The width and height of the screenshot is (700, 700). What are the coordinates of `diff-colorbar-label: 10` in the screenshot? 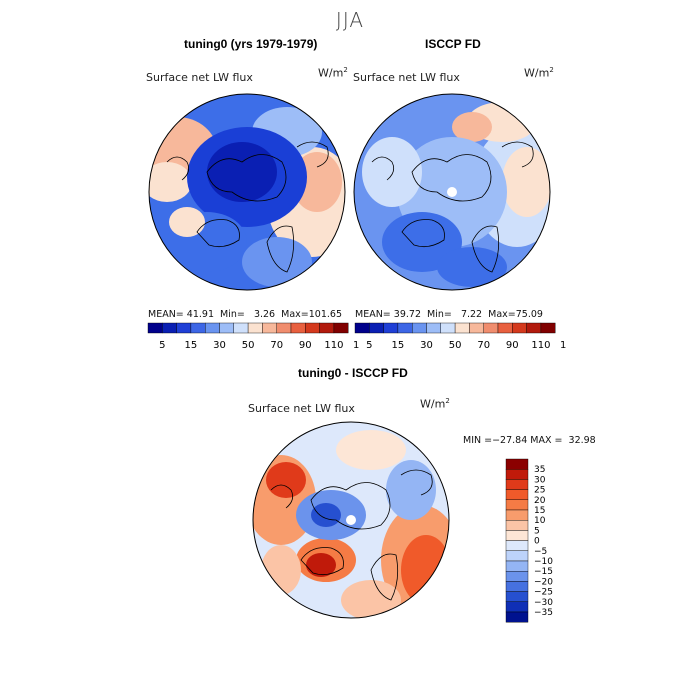 It's located at (540, 521).